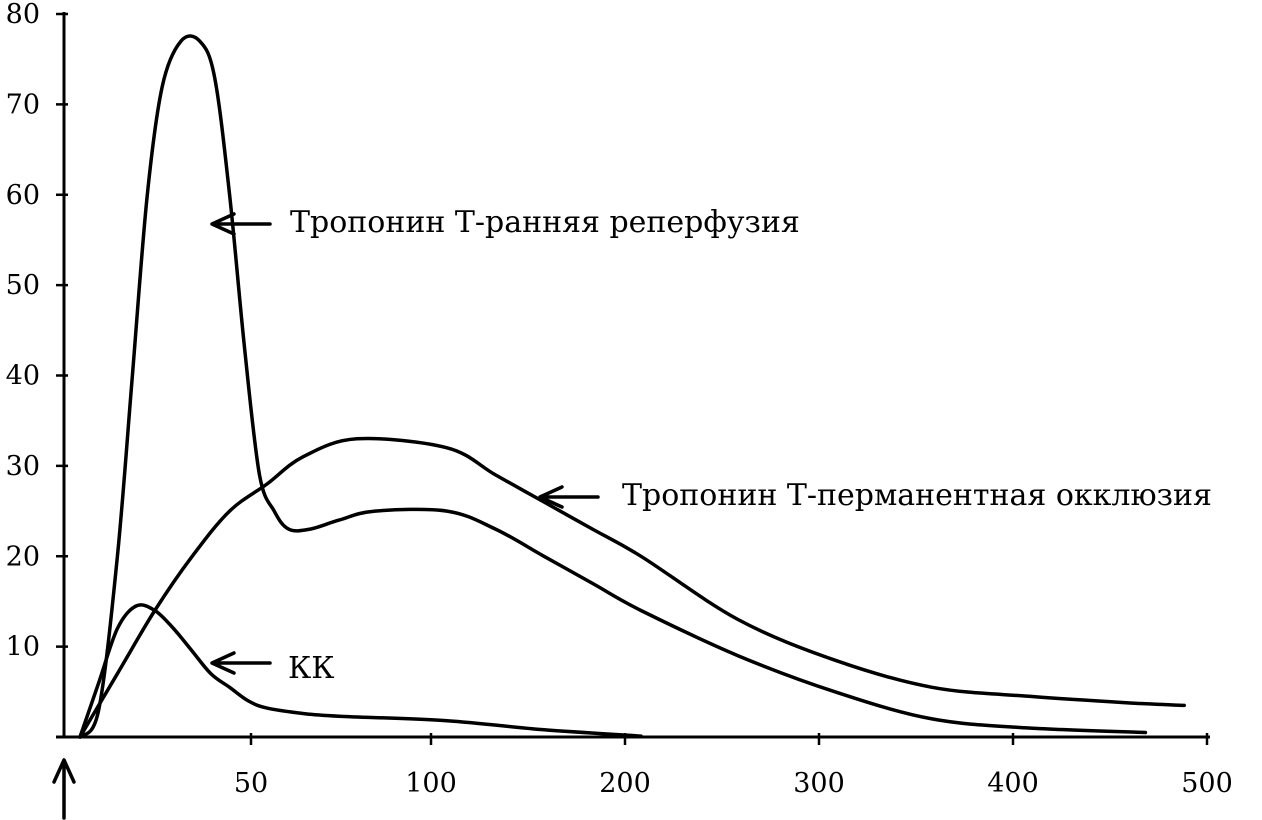 The width and height of the screenshot is (1262, 820). What do you see at coordinates (37, 331) in the screenshot?
I see `y-ticks: 10 20 30 40 50 60 70 80` at bounding box center [37, 331].